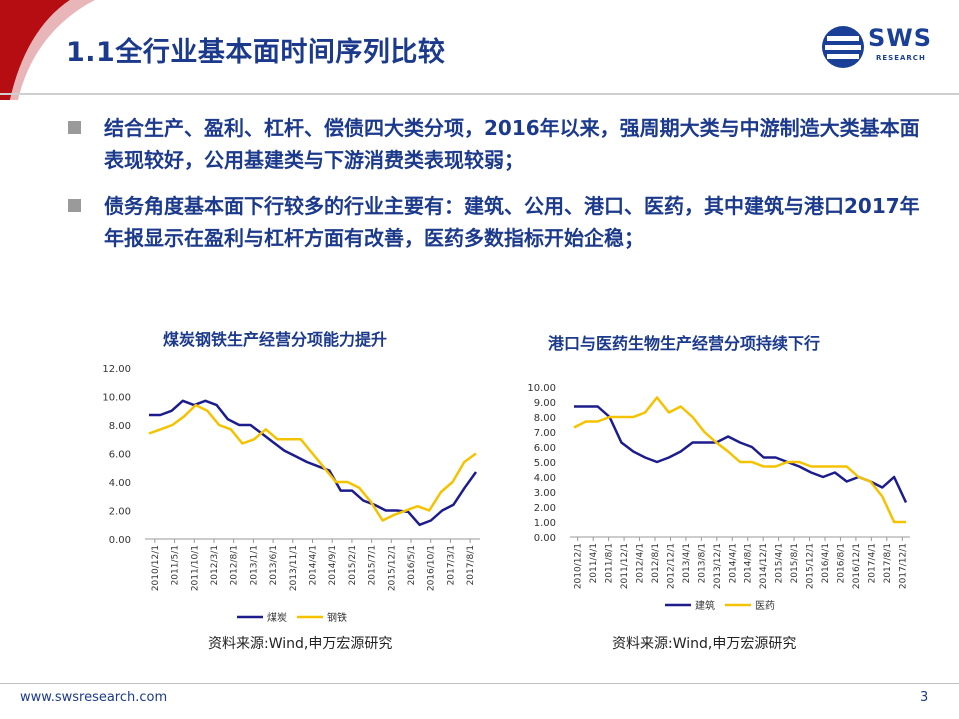  I want to click on left-chart-source: 资料来源:Wind,申万宏源研究, so click(300, 644).